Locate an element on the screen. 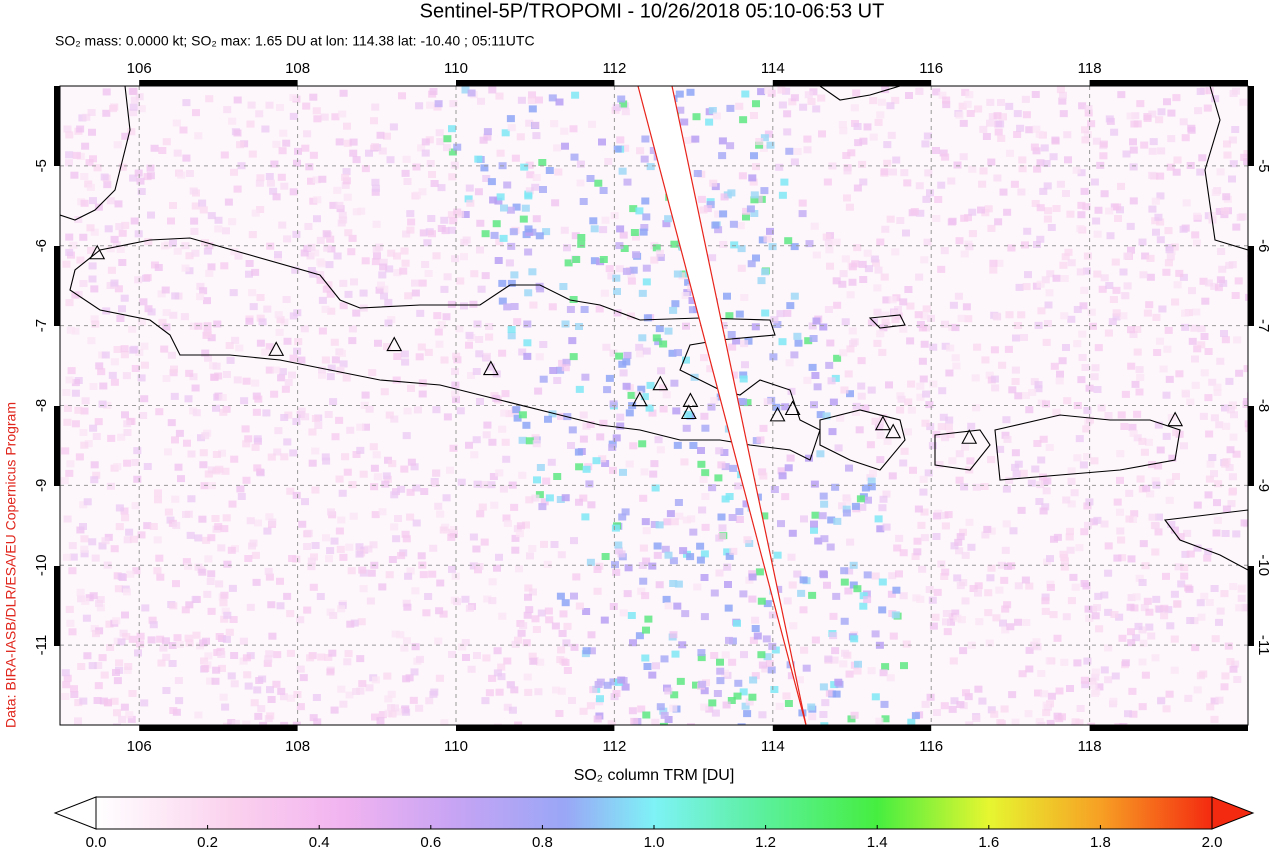 This screenshot has width=1272, height=858. coast-borneo is located at coordinates (860, 93).